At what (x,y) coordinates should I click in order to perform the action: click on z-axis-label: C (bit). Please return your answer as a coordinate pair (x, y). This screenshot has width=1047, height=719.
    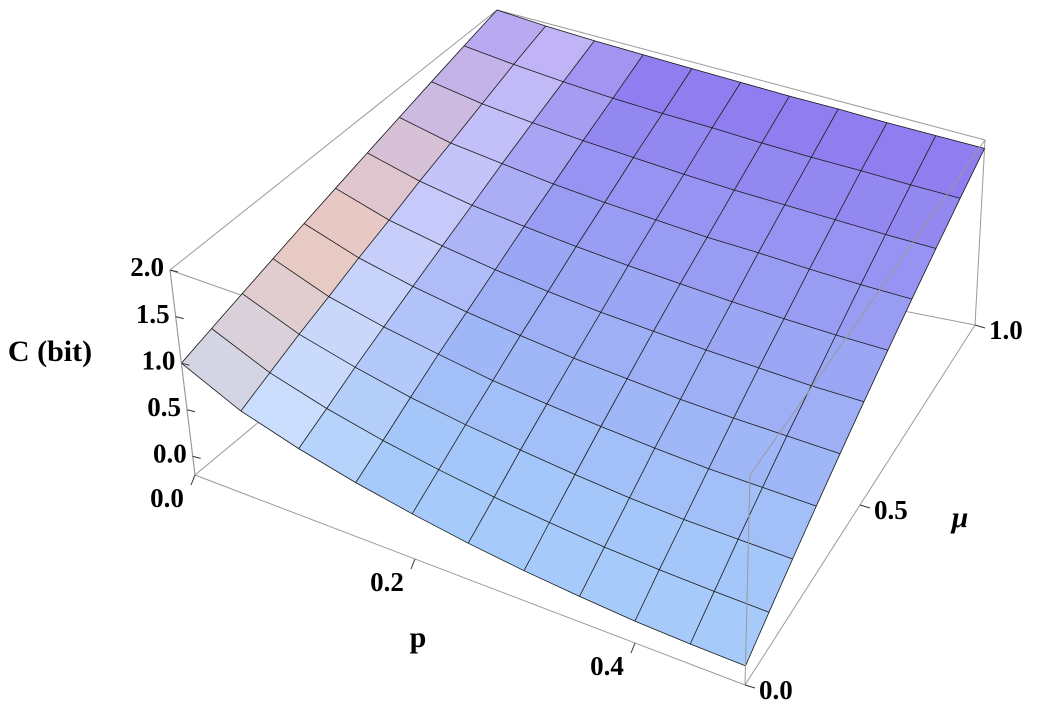
    Looking at the image, I should click on (50, 351).